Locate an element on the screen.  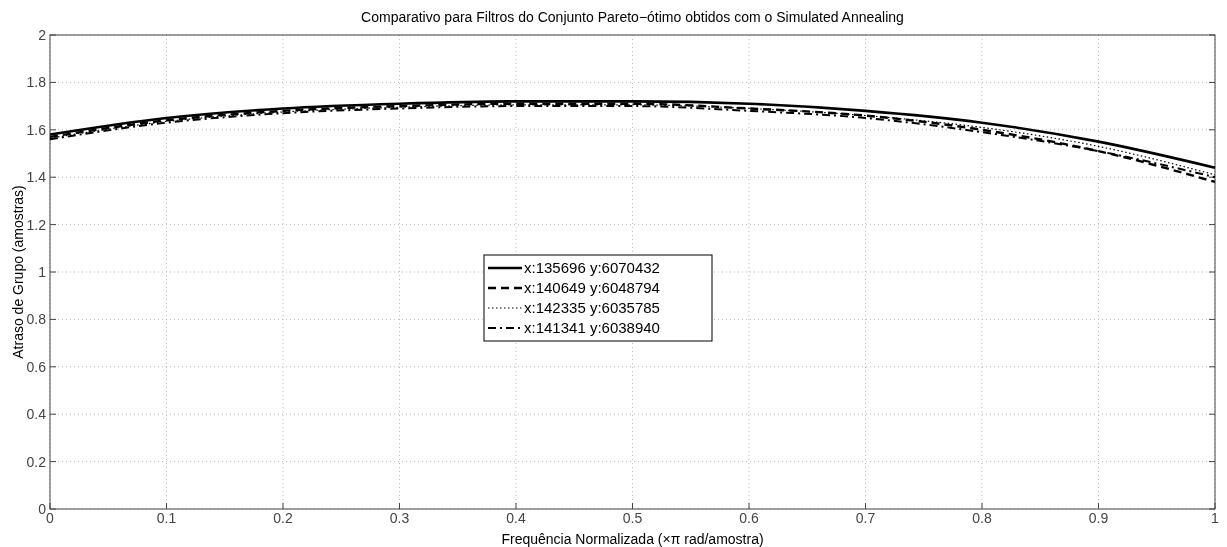
y-tick-label: 0.2 is located at coordinates (36, 461).